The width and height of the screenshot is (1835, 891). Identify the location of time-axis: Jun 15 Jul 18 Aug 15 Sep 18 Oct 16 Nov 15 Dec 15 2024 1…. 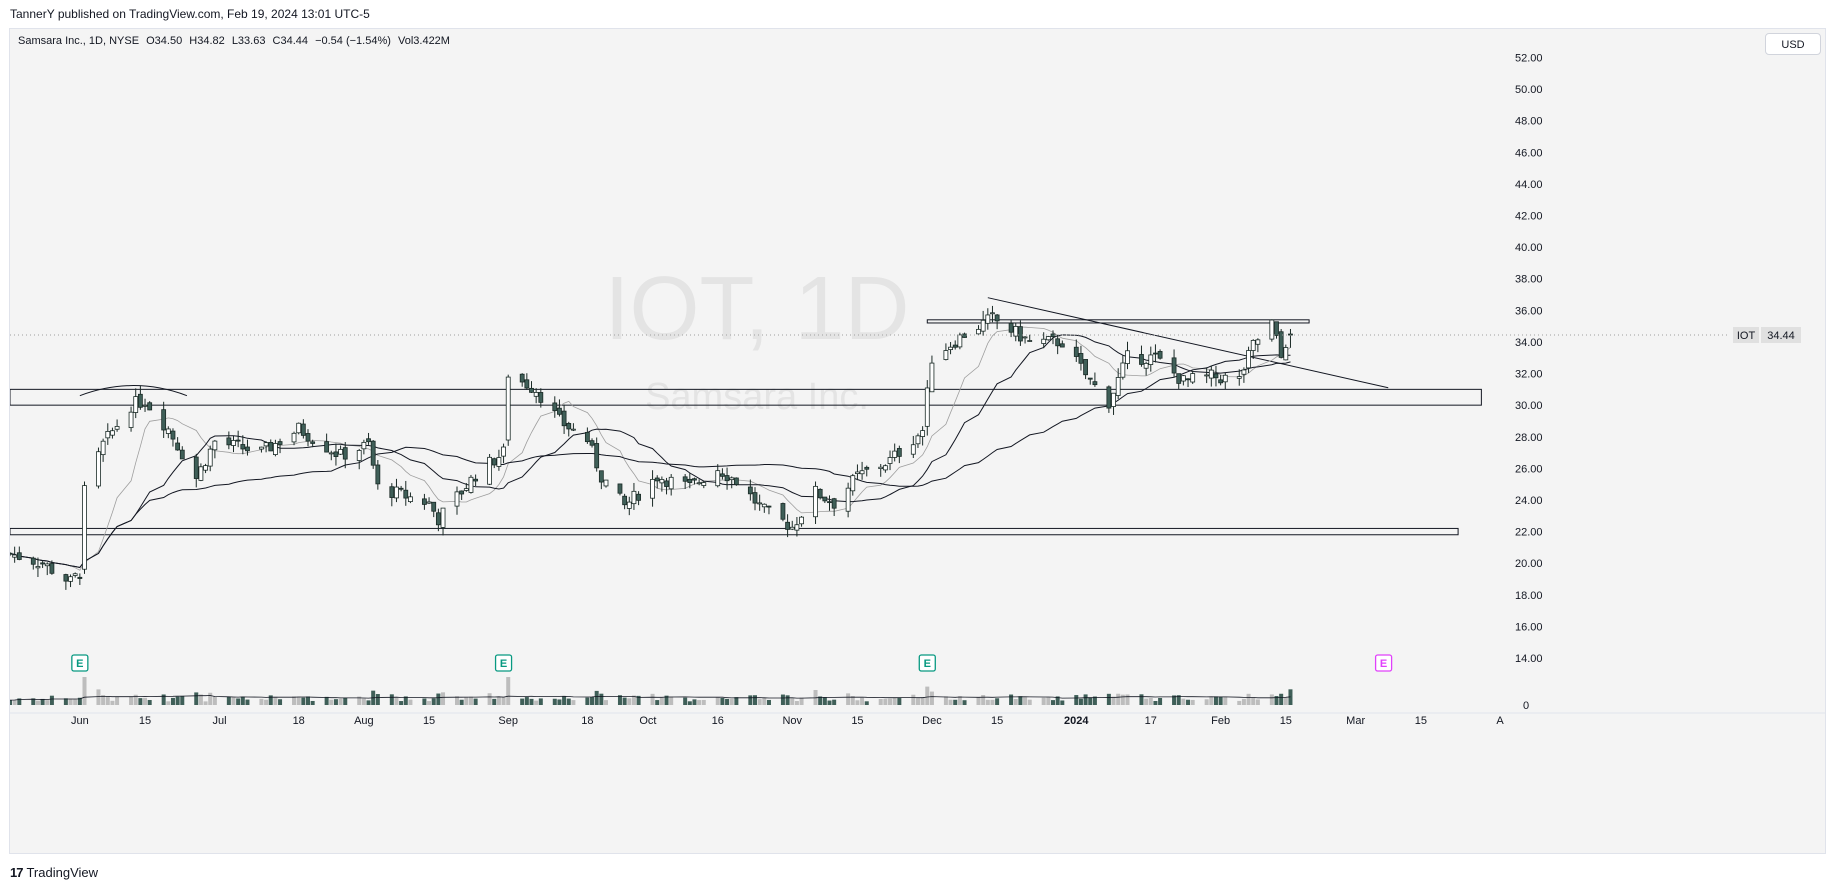
(918, 719).